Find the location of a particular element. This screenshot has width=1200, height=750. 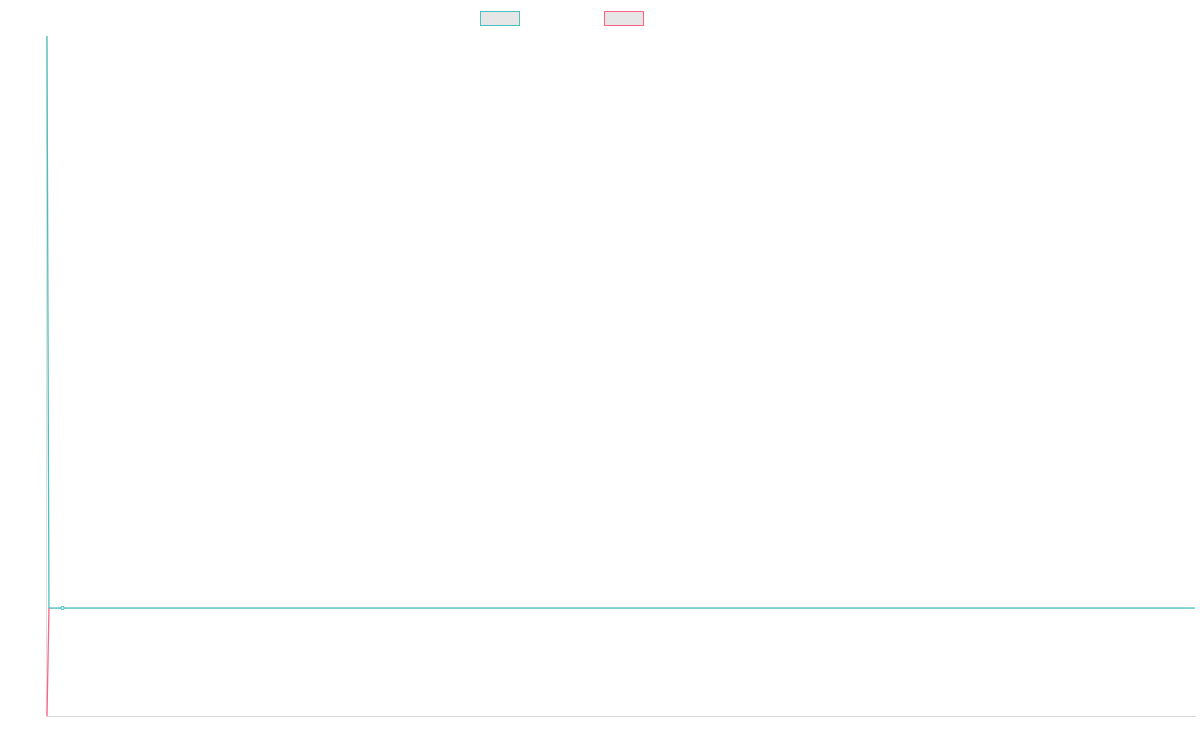

chart-legend is located at coordinates (600, 18).